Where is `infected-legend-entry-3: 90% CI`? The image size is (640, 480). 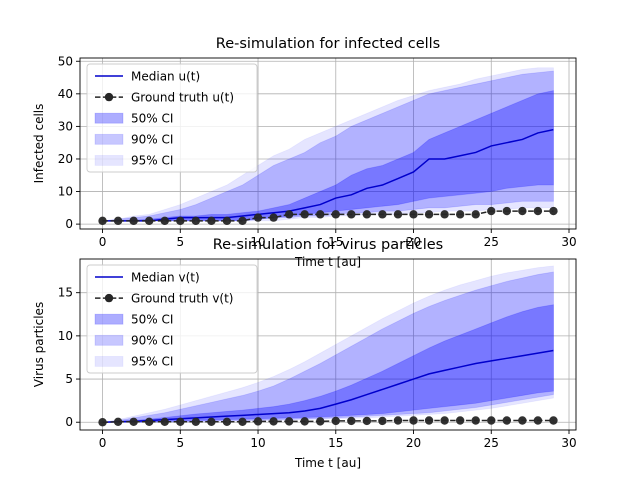
infected-legend-entry-3: 90% CI is located at coordinates (152, 140).